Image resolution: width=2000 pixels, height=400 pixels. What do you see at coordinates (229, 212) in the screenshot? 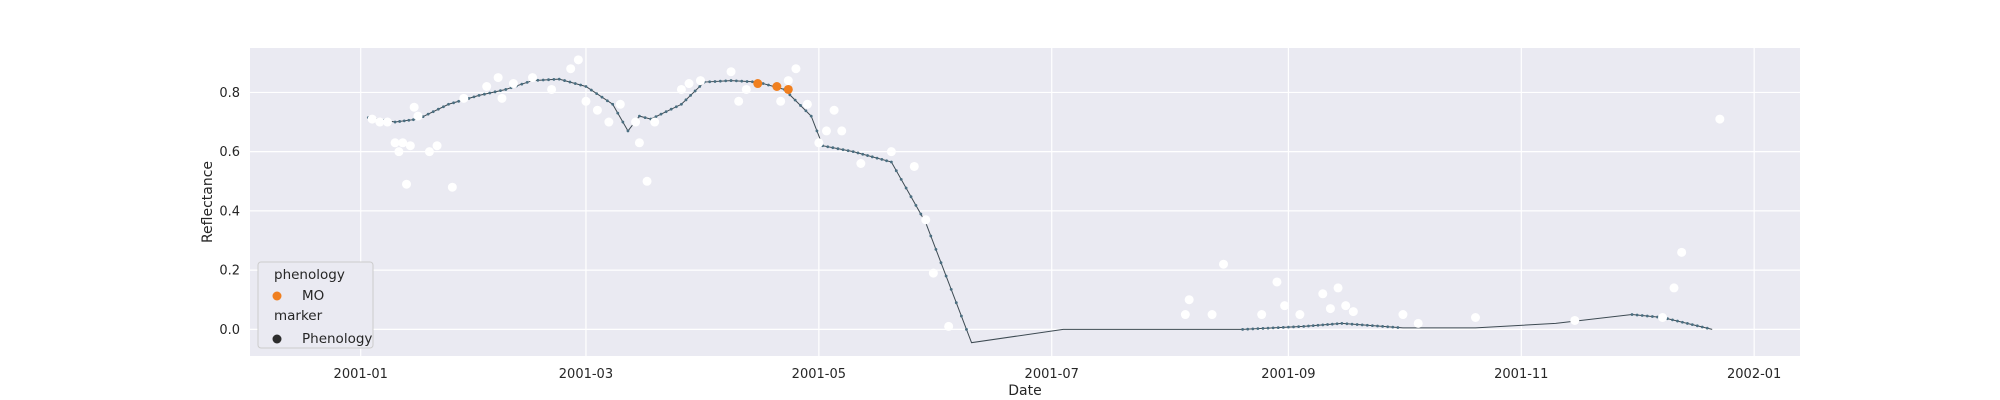
I see `y-tick-labels: 0.0 0.2 0.4 0.6 0.8` at bounding box center [229, 212].